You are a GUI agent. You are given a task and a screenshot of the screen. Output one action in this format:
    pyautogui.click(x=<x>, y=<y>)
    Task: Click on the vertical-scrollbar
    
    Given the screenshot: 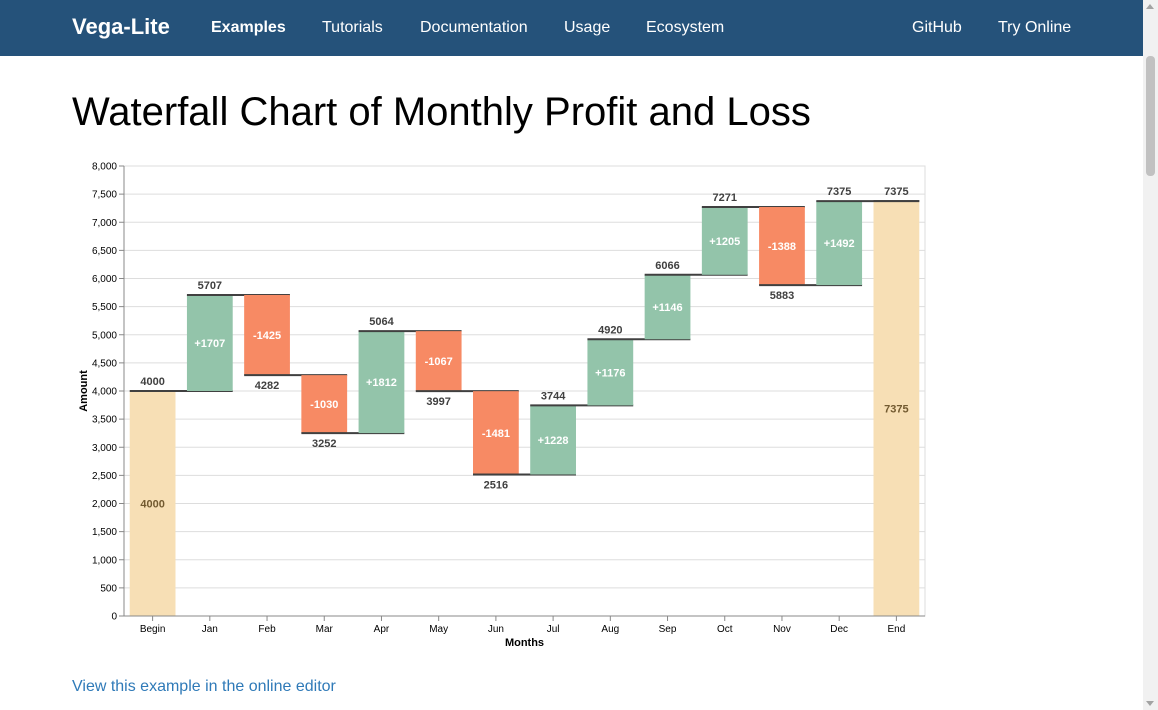 What is the action you would take?
    pyautogui.click(x=1150, y=355)
    